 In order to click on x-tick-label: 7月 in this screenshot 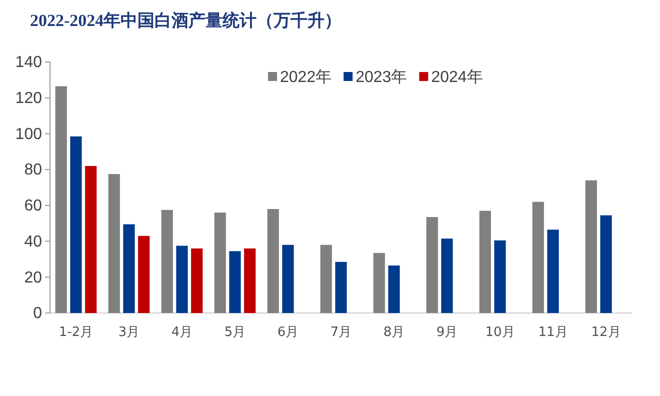, I will do `click(341, 332)`.